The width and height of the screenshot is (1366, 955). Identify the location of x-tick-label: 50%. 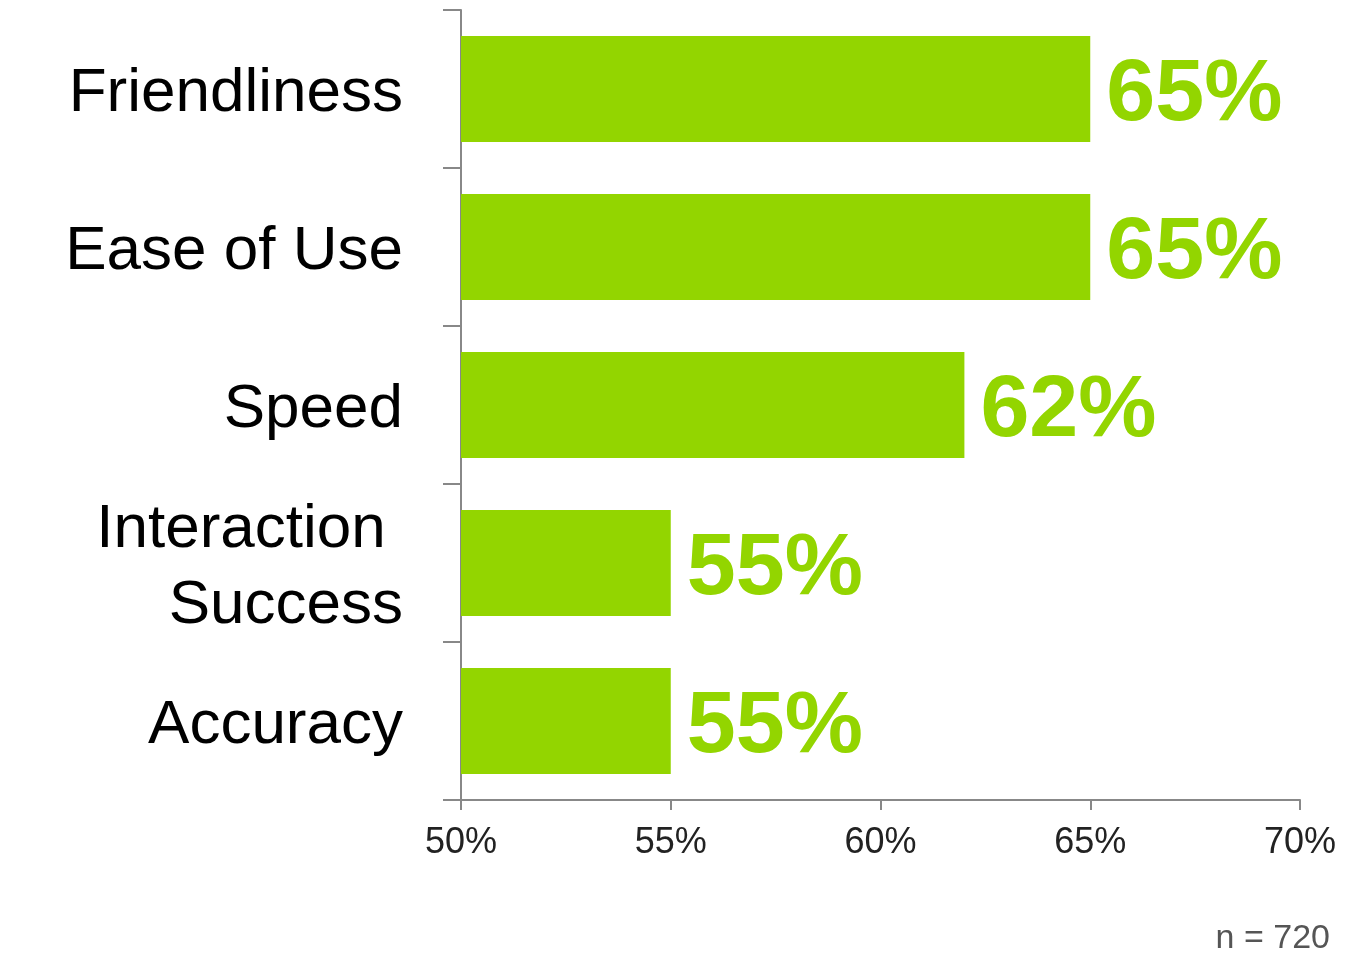
(461, 840).